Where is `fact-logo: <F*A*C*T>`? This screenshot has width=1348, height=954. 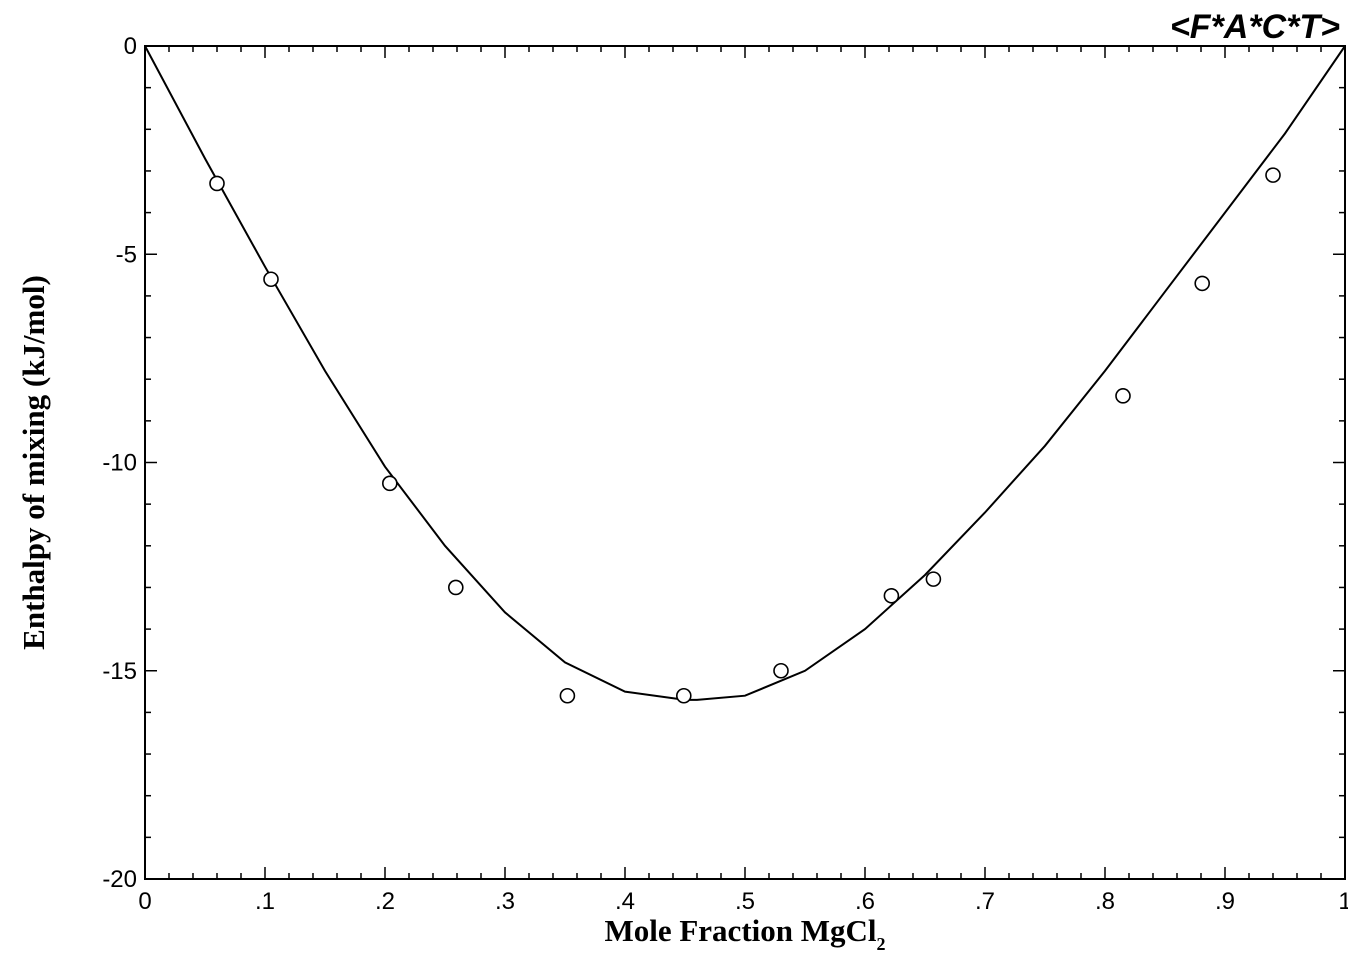 fact-logo: <F*A*C*T> is located at coordinates (1255, 27).